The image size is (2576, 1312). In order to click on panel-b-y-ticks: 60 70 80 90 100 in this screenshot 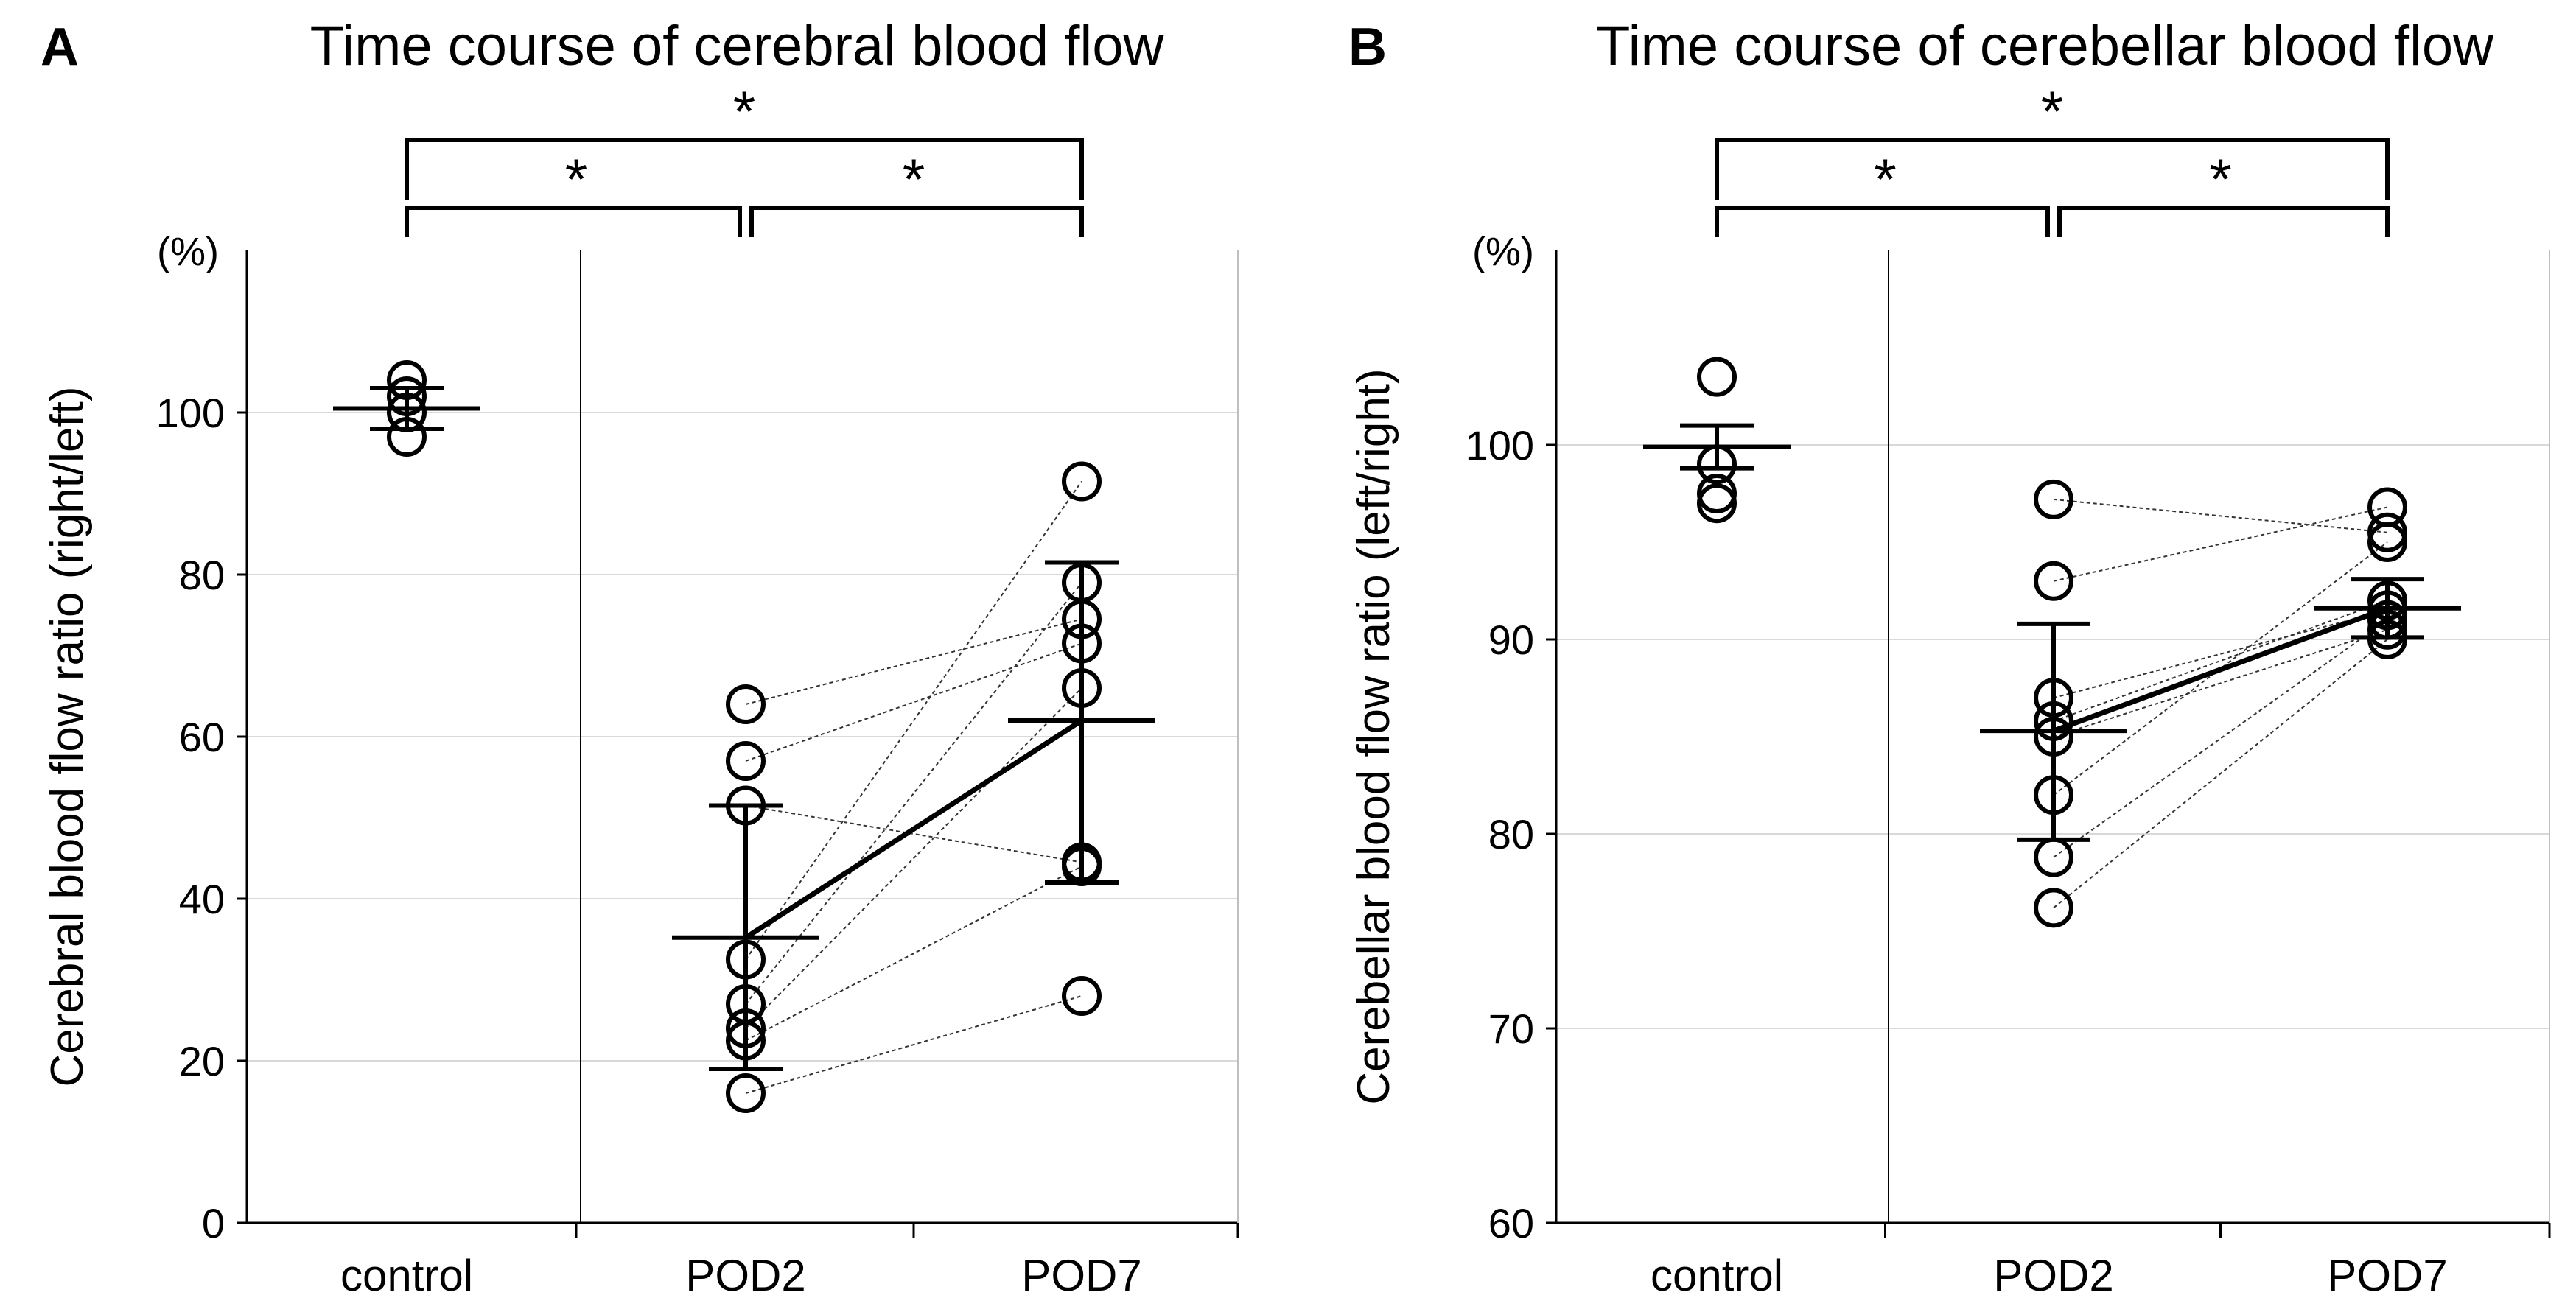, I will do `click(1511, 834)`.